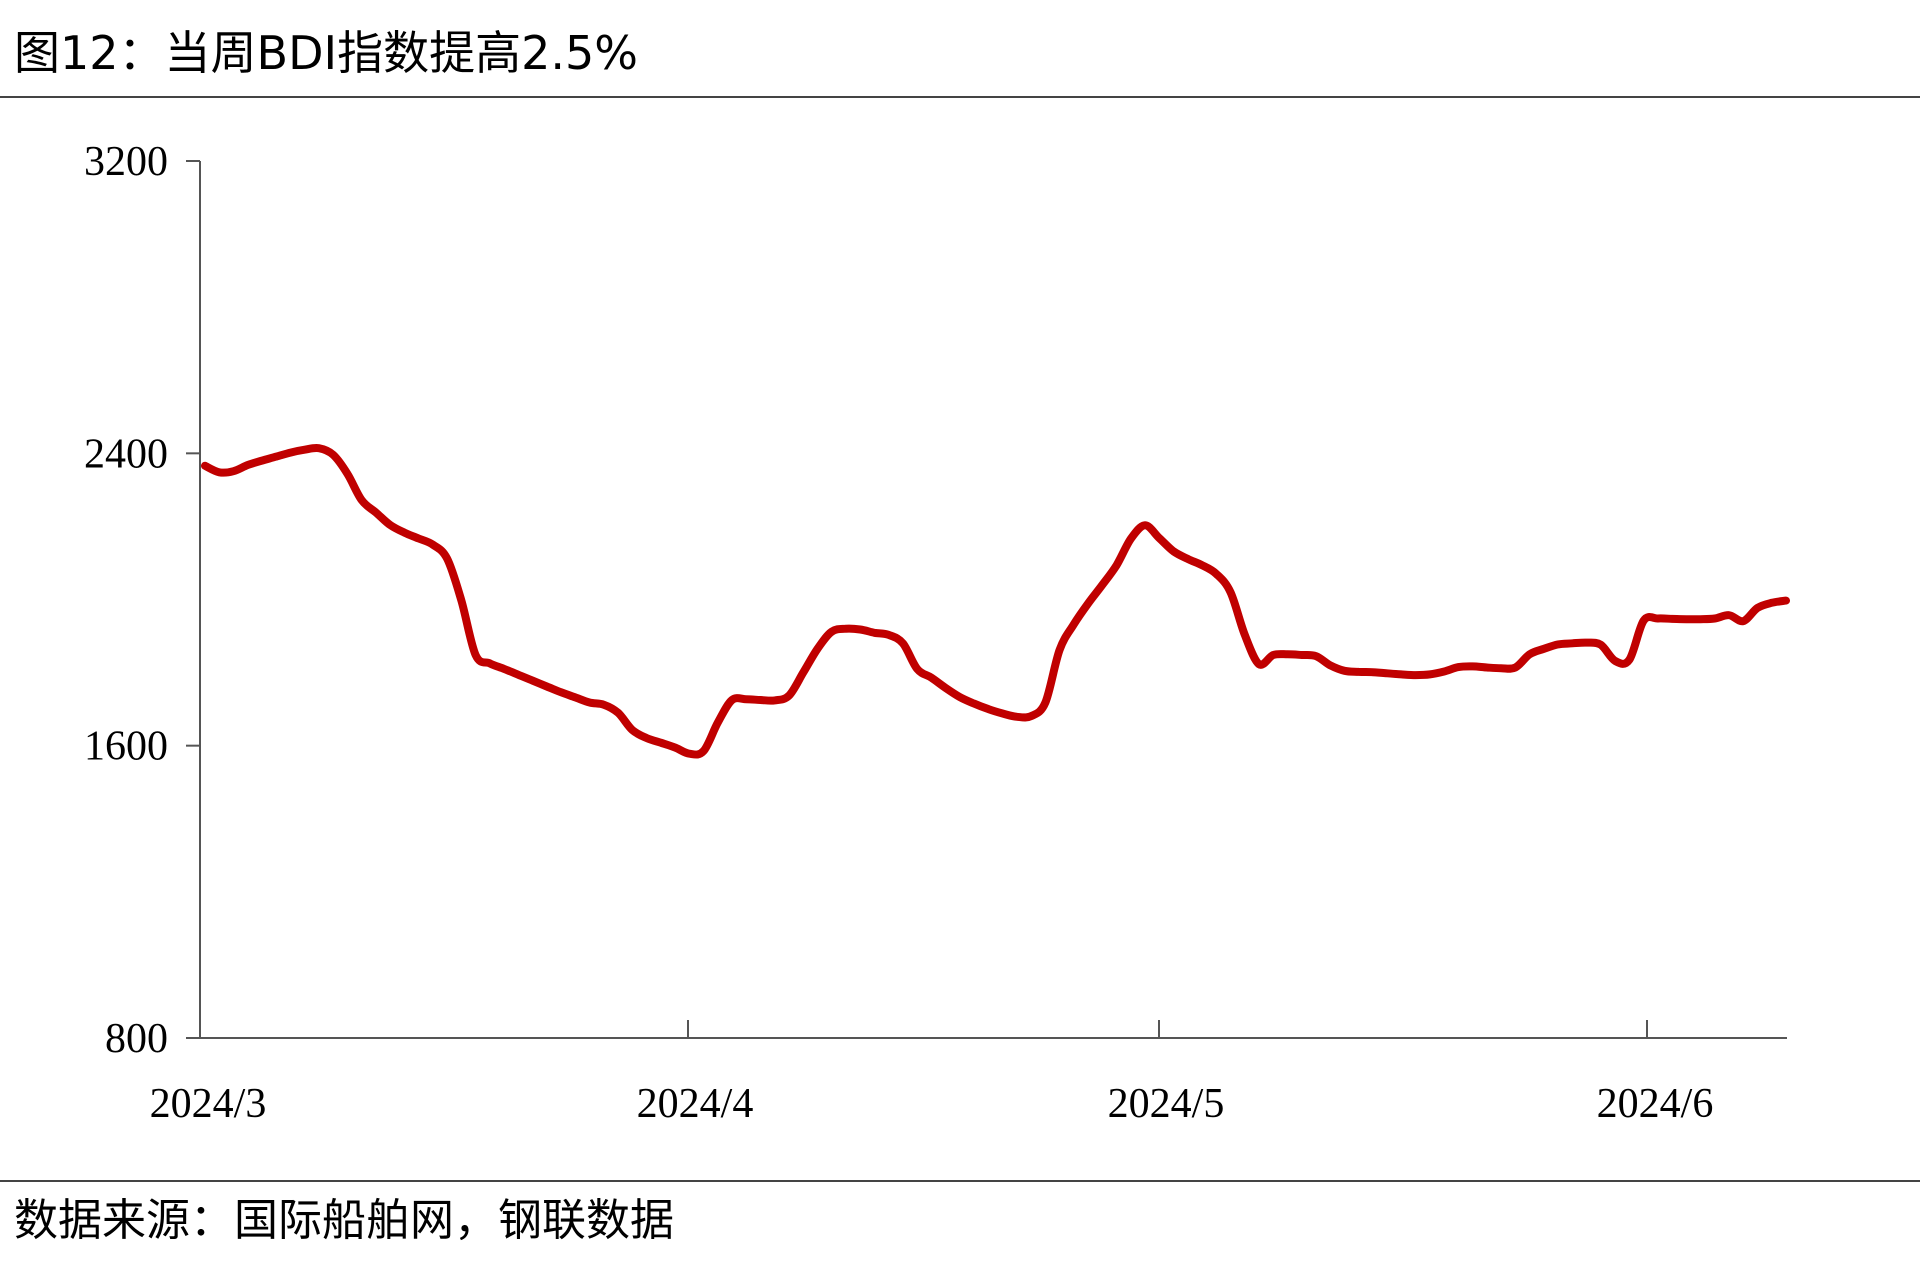 The image size is (1920, 1279). What do you see at coordinates (960, 1181) in the screenshot?
I see `source-divider` at bounding box center [960, 1181].